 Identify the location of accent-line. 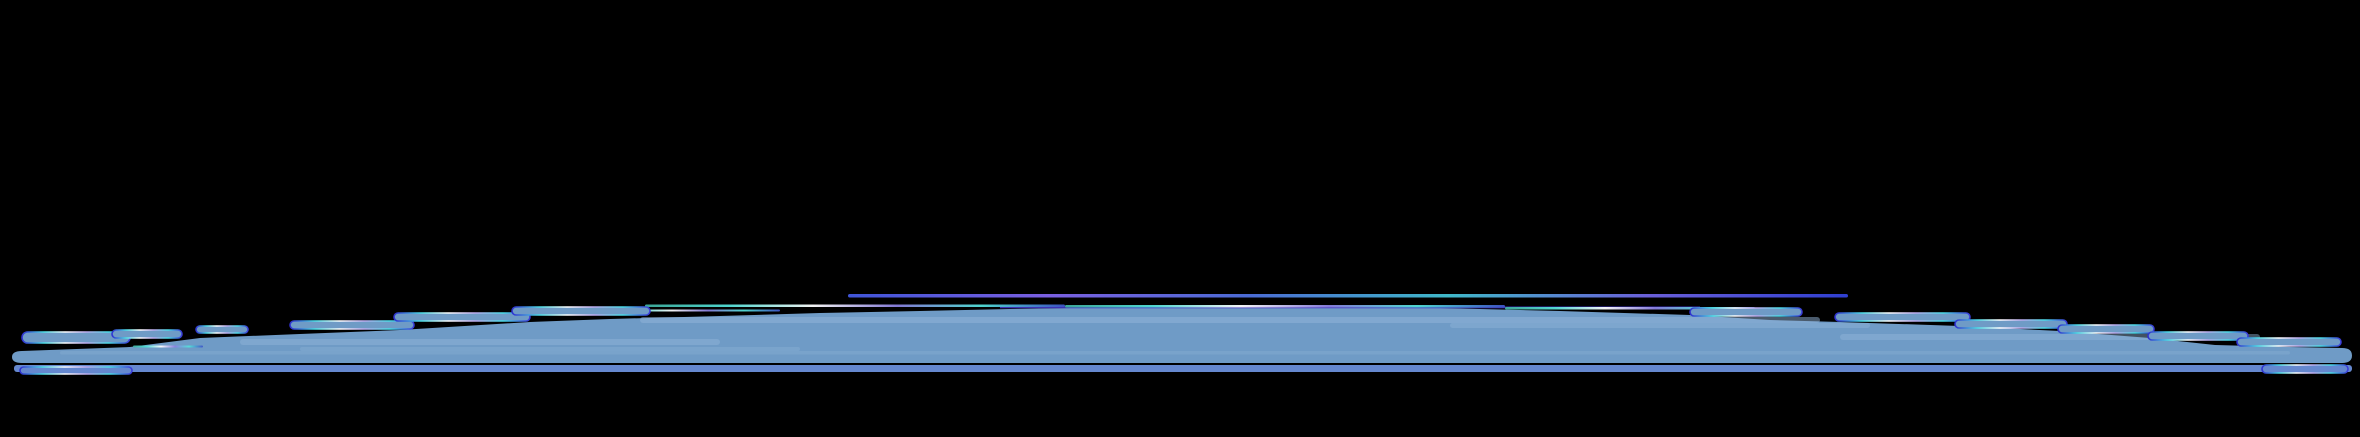
(1348, 296).